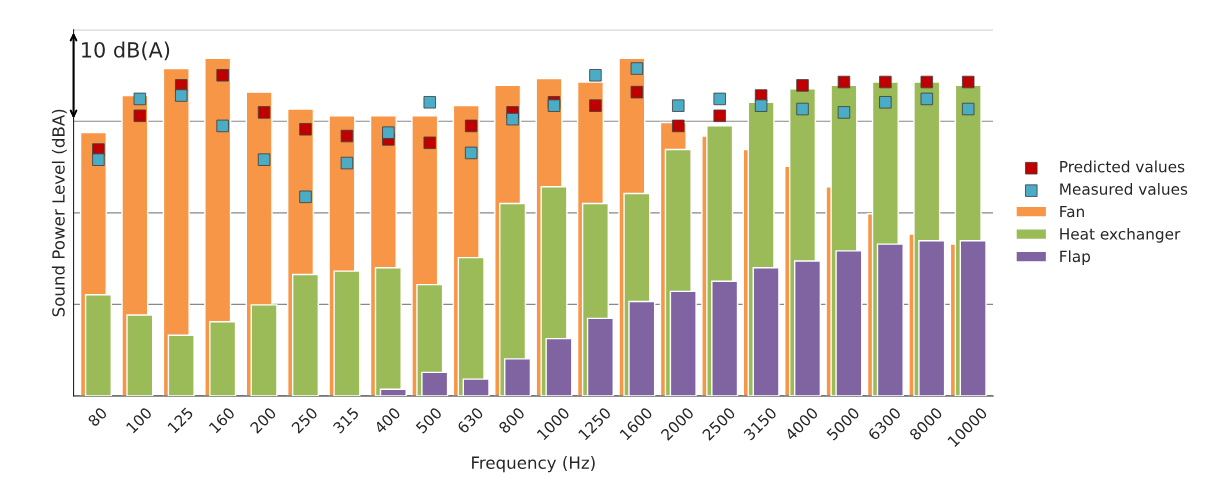 The width and height of the screenshot is (1226, 495). Describe the element at coordinates (533, 464) in the screenshot. I see `x-axis-title: Frequency (Hz)` at that location.